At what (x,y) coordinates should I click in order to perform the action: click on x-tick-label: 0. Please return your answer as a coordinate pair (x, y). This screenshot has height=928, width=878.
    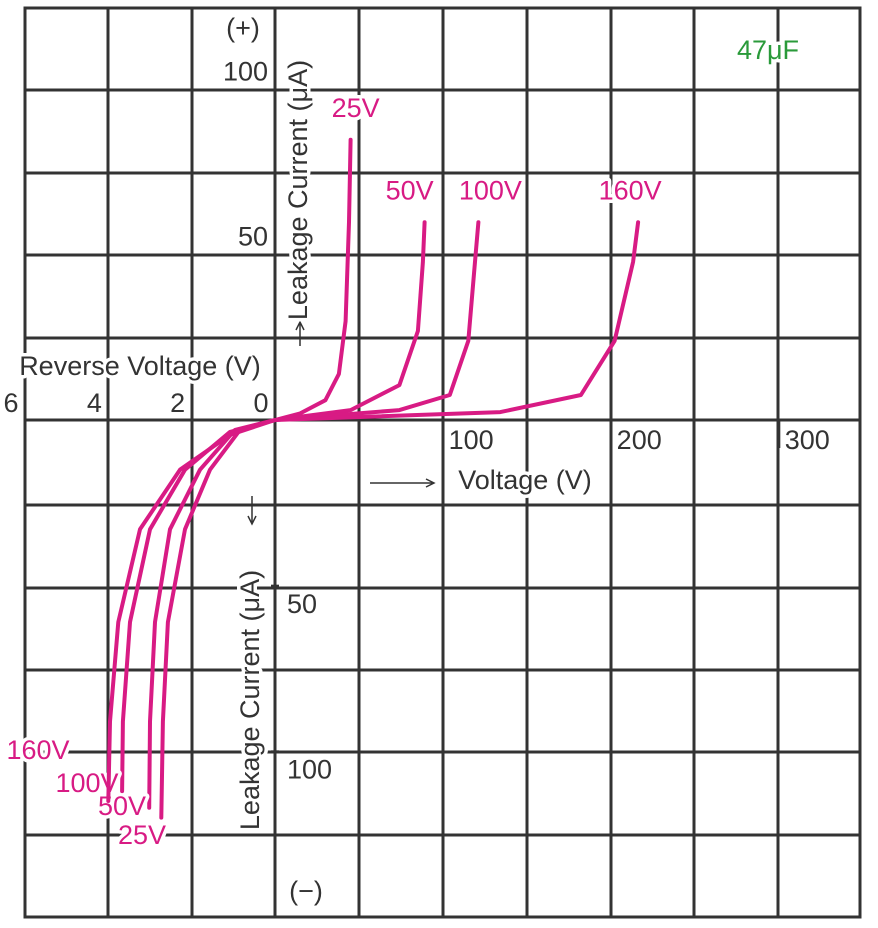
    Looking at the image, I should click on (260, 403).